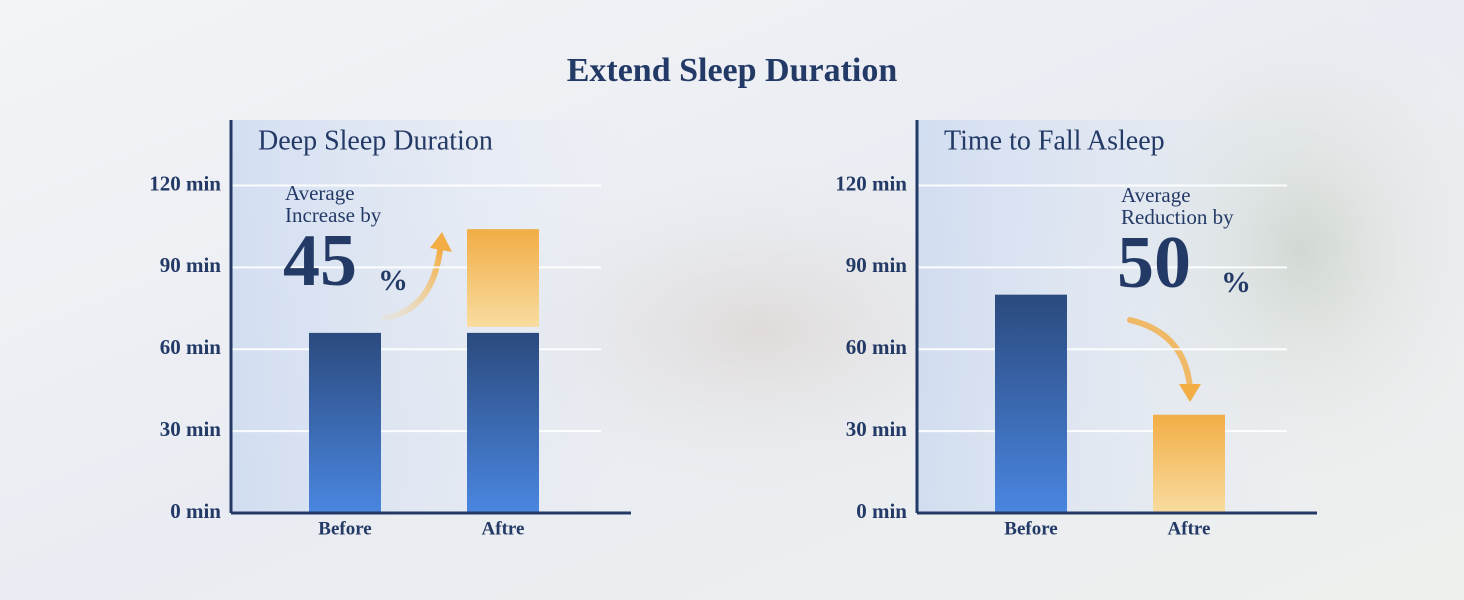  Describe the element at coordinates (375, 140) in the screenshot. I see `chart-title: Deep Sleep Duration` at that location.